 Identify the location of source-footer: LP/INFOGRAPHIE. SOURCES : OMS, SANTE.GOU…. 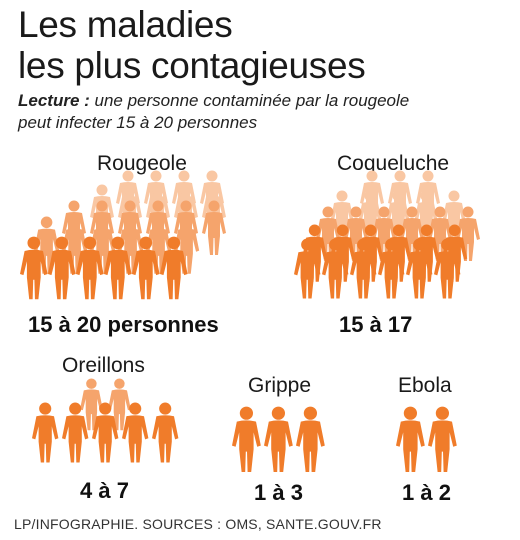
(198, 524).